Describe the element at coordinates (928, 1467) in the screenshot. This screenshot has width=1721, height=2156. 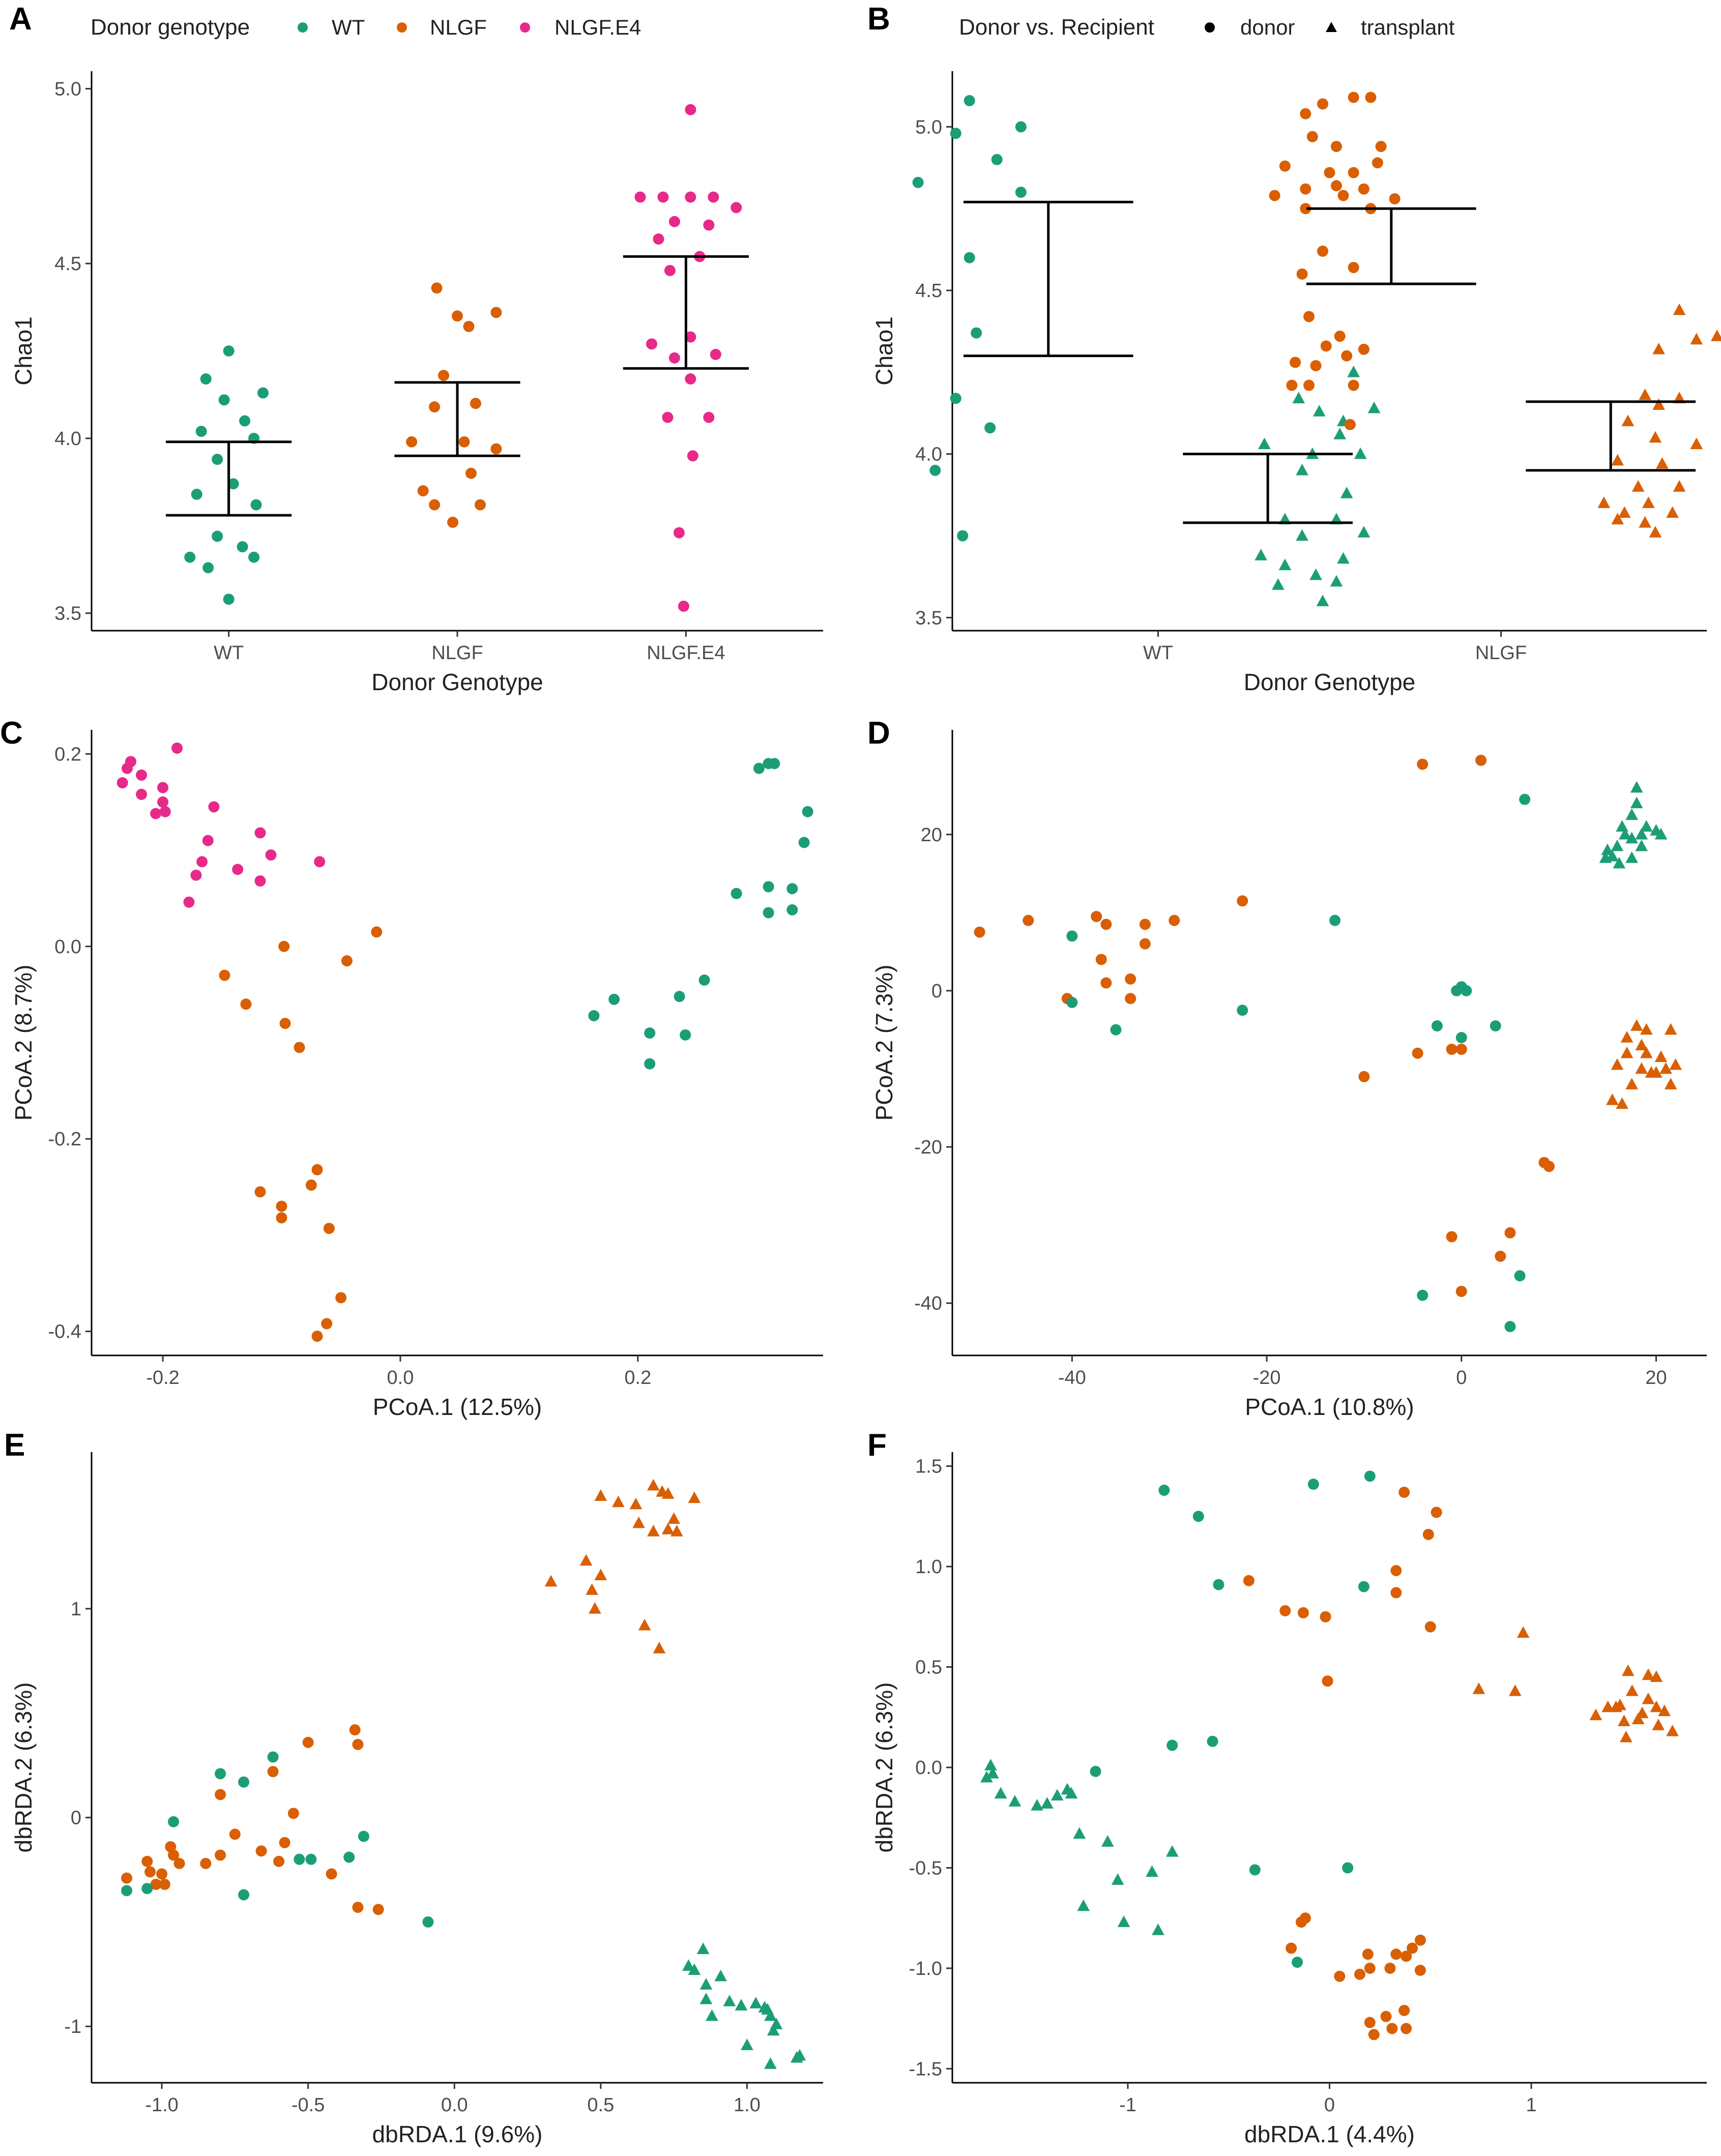
I see `y-tick-label-f: 1.5` at that location.